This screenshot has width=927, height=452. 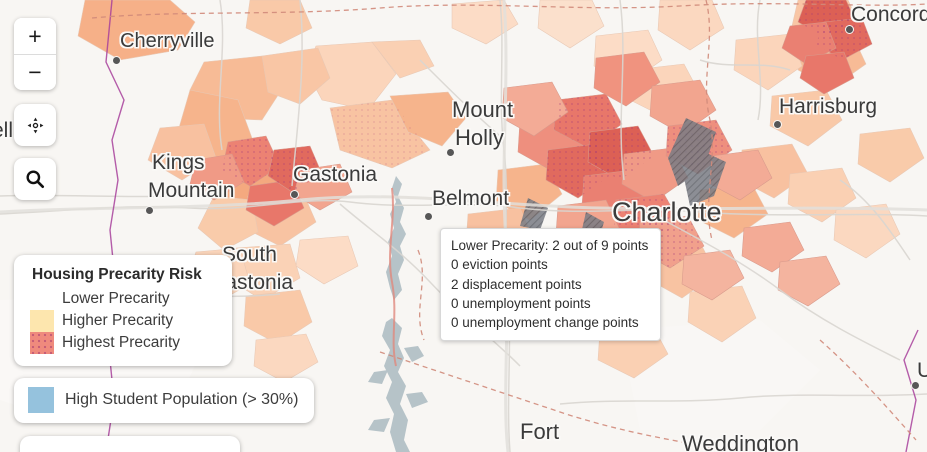 I want to click on legend-high-student-population: High Student Population (> 30%), so click(x=164, y=400).